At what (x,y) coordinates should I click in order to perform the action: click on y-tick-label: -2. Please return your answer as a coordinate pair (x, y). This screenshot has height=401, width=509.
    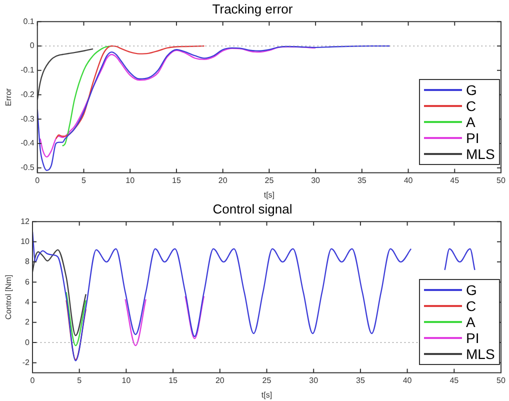
    Looking at the image, I should click on (26, 362).